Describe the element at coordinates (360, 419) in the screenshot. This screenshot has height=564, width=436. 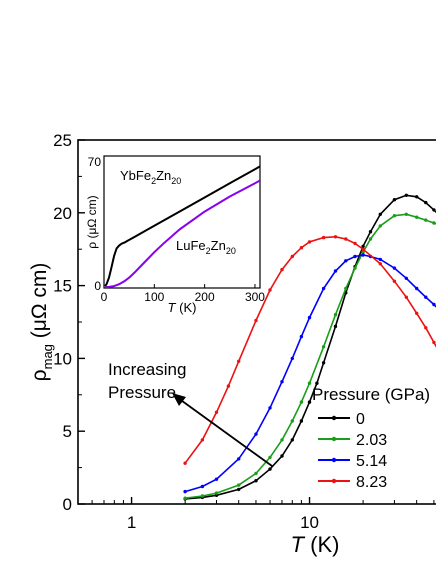
I see `legend-label: 0` at that location.